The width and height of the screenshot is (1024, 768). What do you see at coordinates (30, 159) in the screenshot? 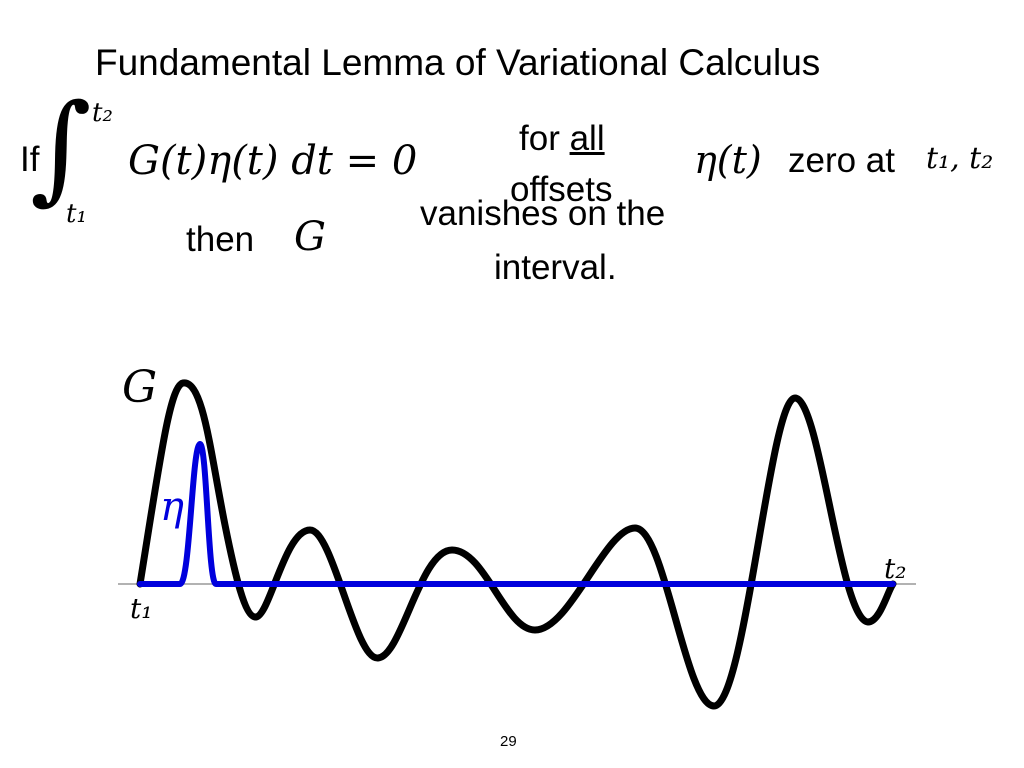
I see `if-label: If` at bounding box center [30, 159].